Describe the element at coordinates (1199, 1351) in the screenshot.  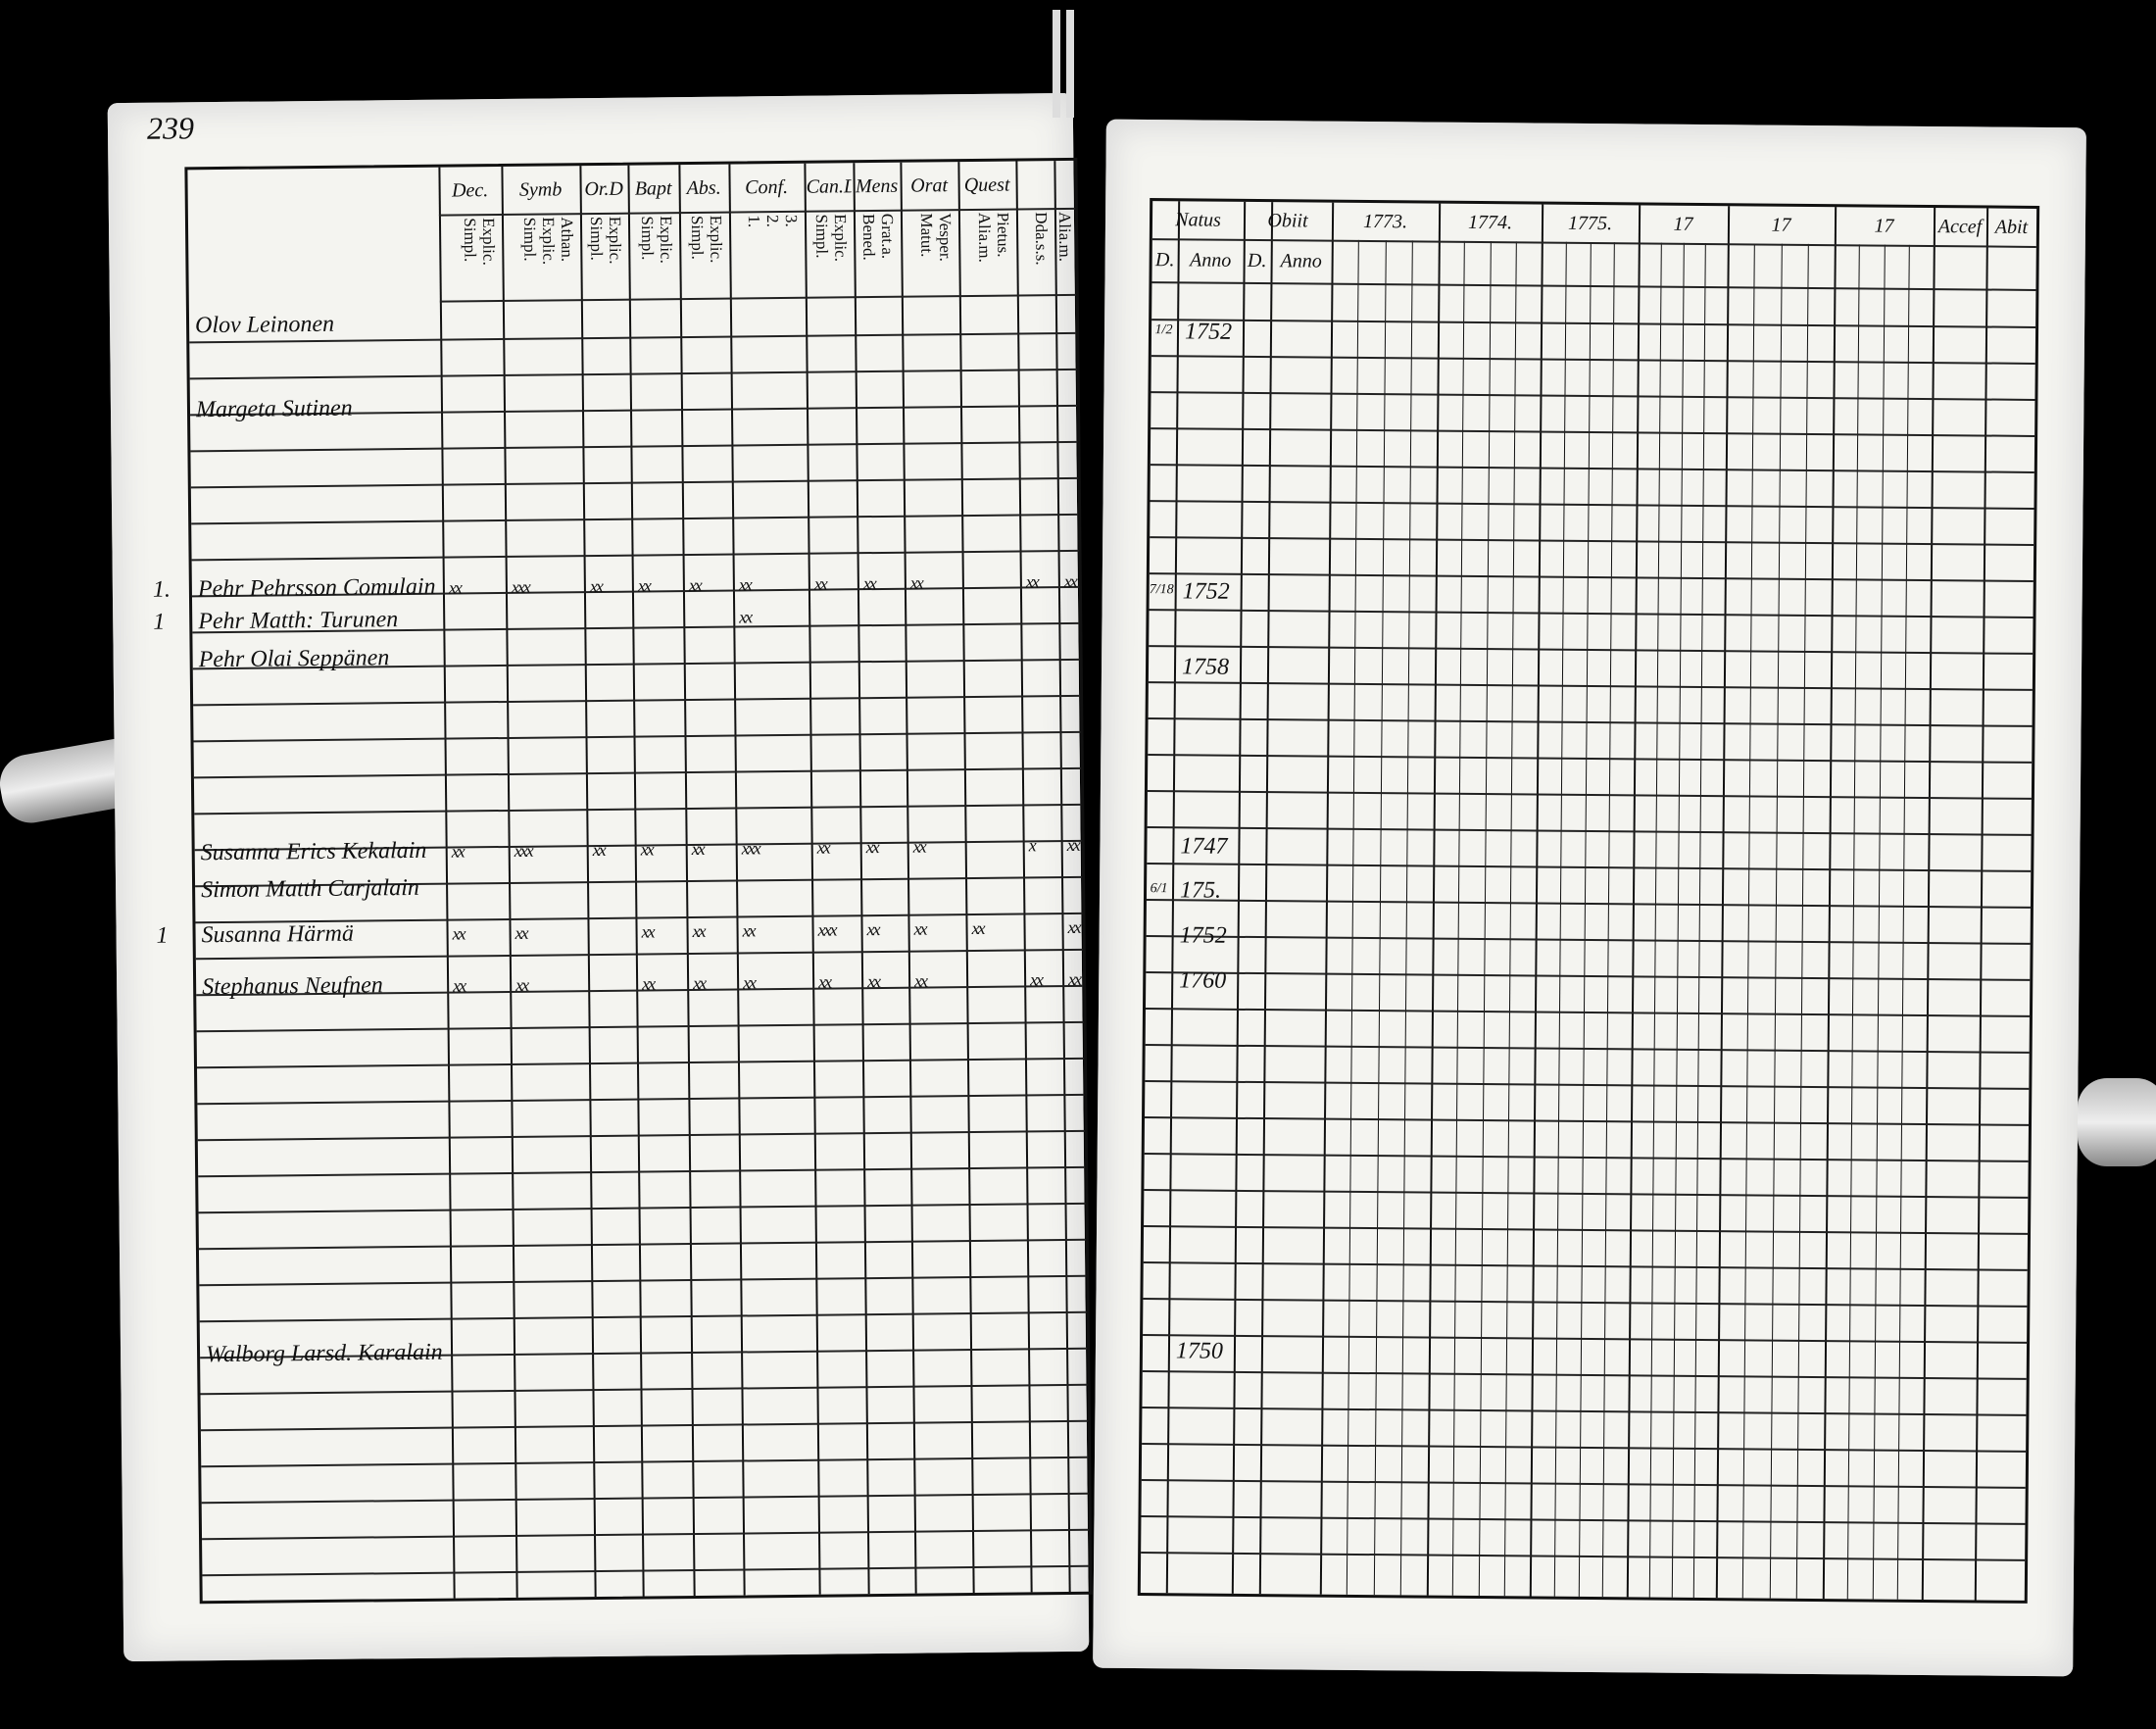
I see `birth-year: 1750` at that location.